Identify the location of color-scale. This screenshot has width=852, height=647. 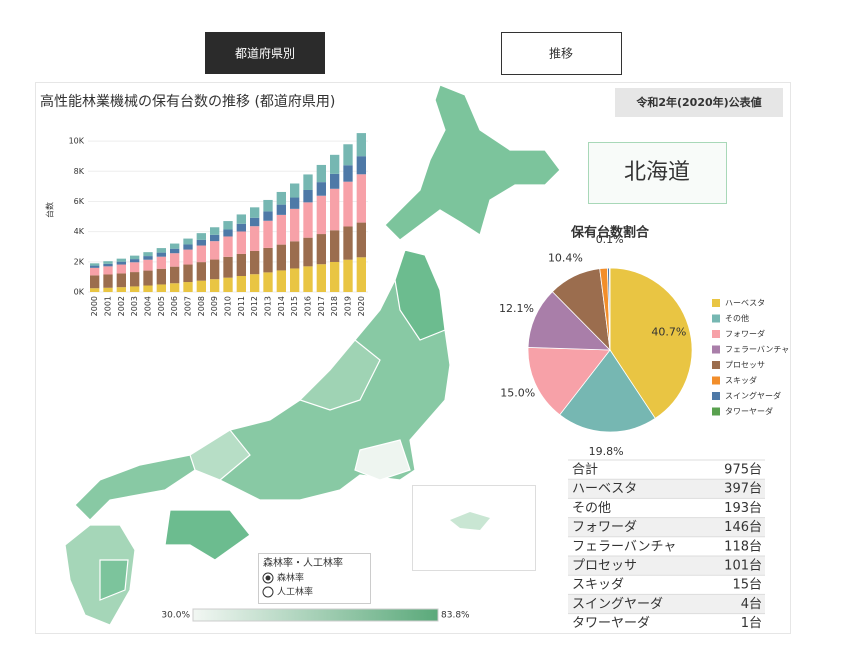
(315, 615).